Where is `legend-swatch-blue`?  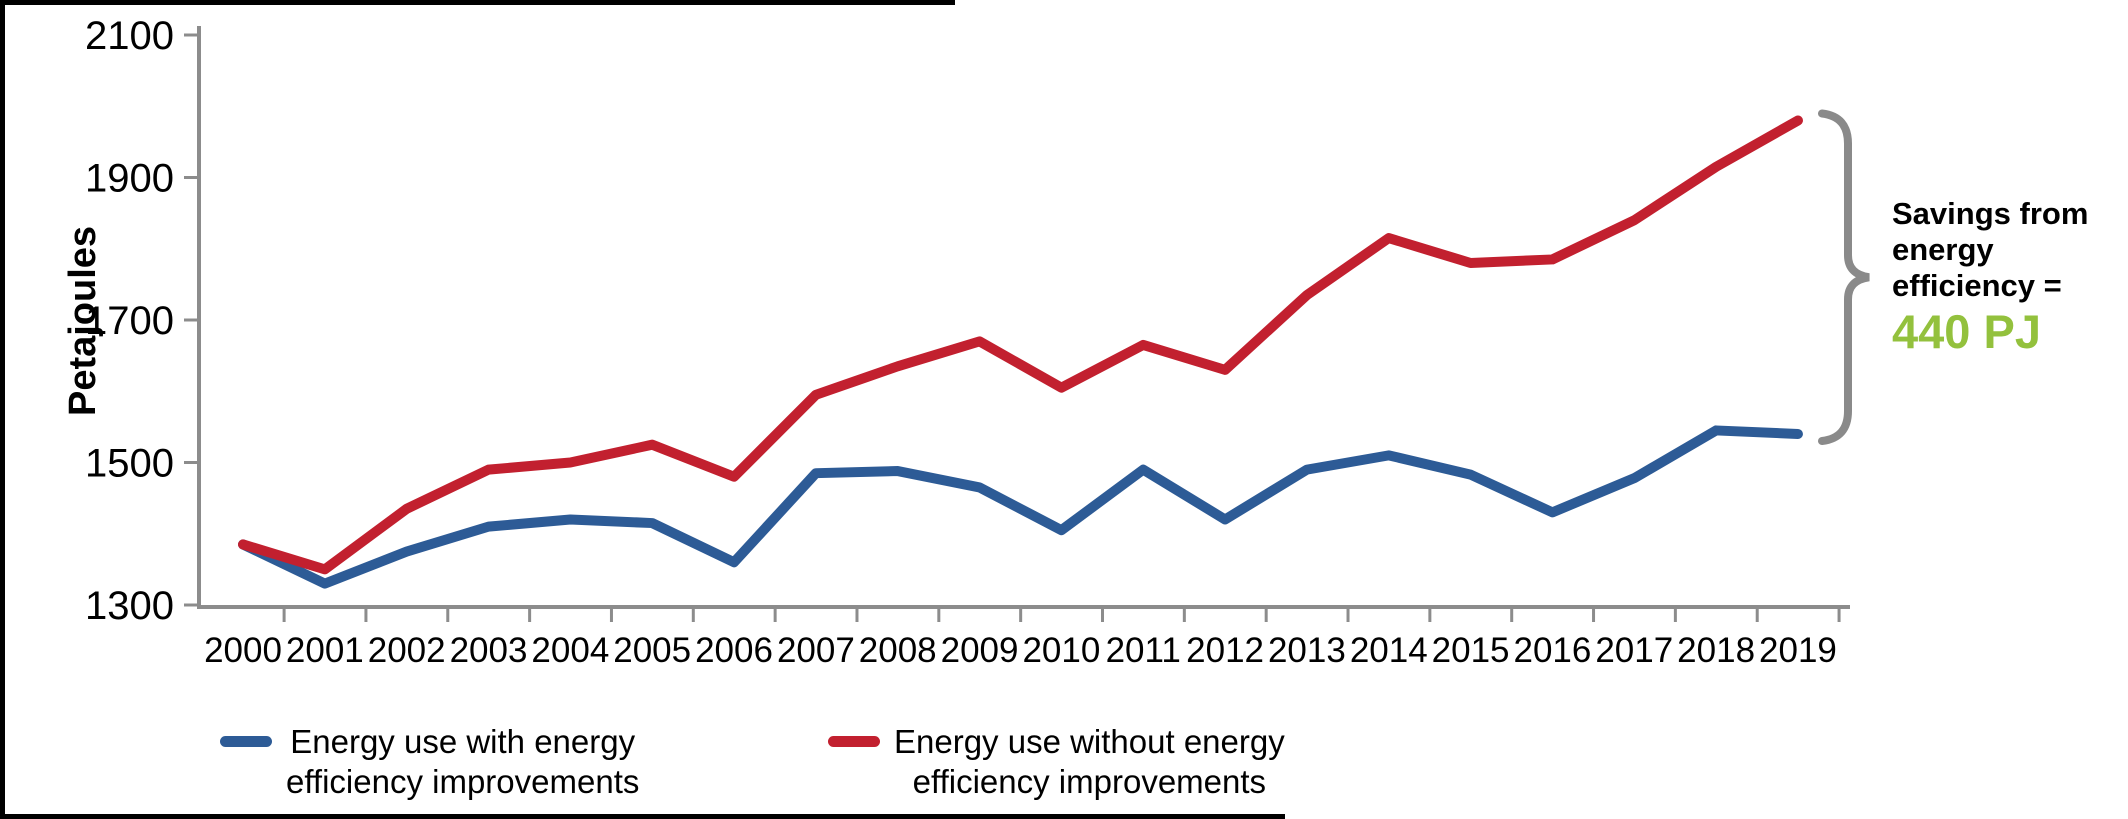
legend-swatch-blue is located at coordinates (246, 741).